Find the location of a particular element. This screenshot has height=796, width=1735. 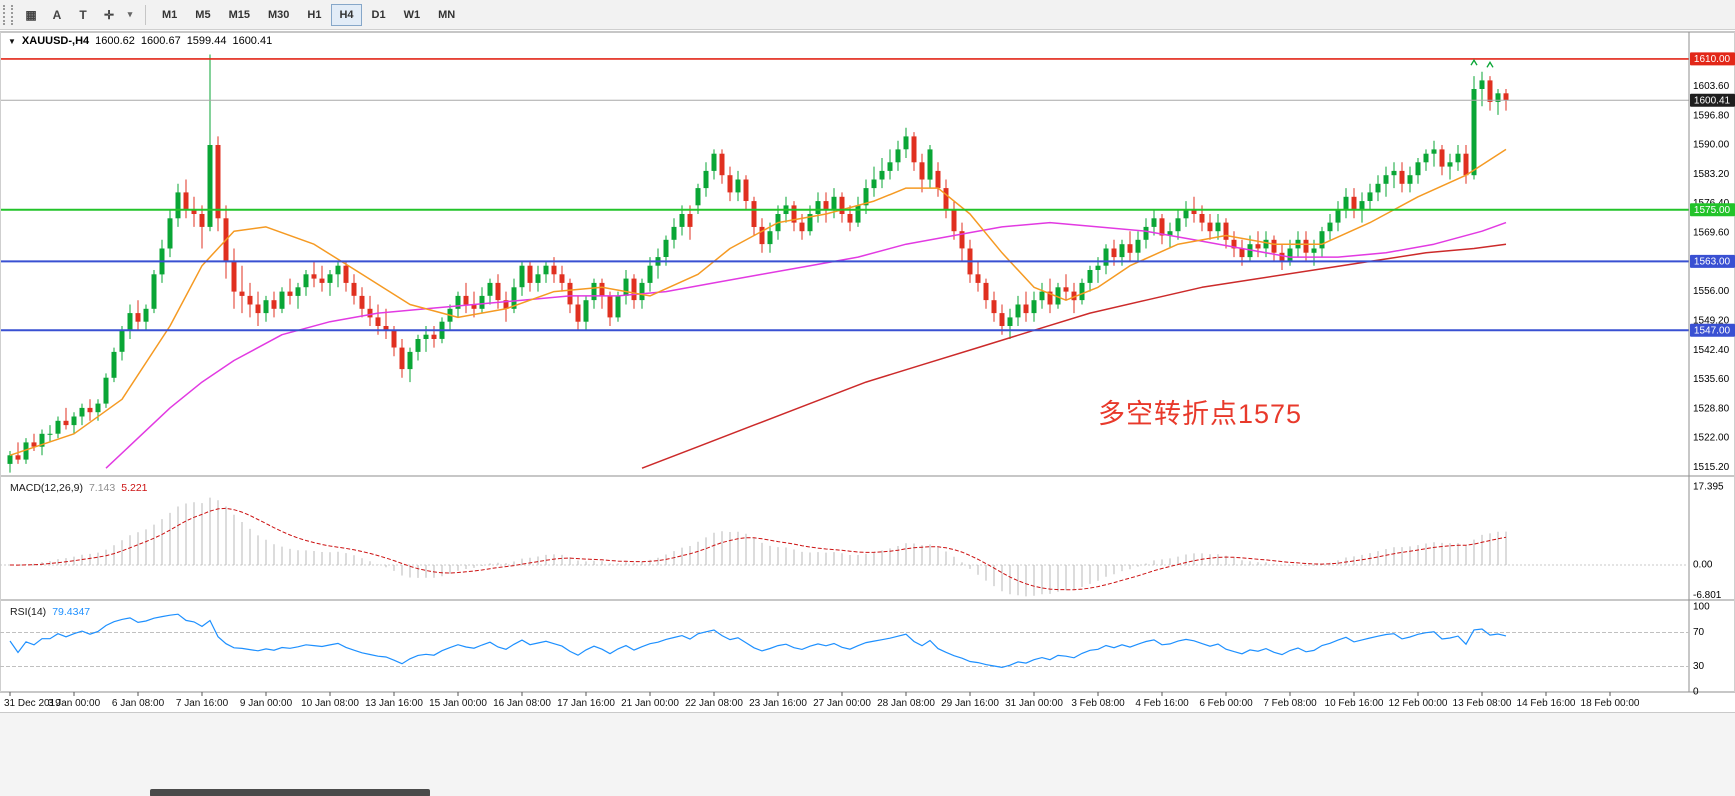

svg-text: 18 Feb 00:00 is located at coordinates (1610, 703).